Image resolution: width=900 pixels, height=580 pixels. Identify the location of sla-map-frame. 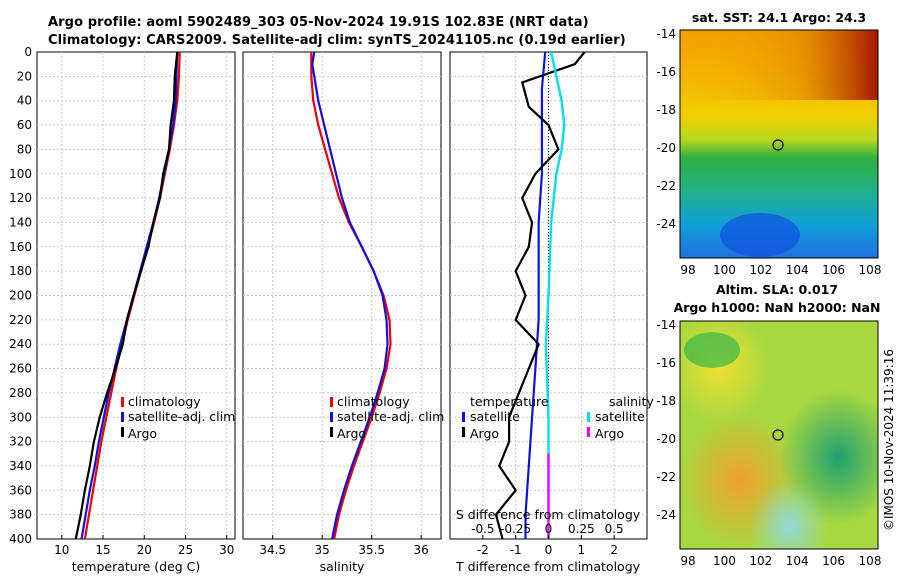
(779, 435).